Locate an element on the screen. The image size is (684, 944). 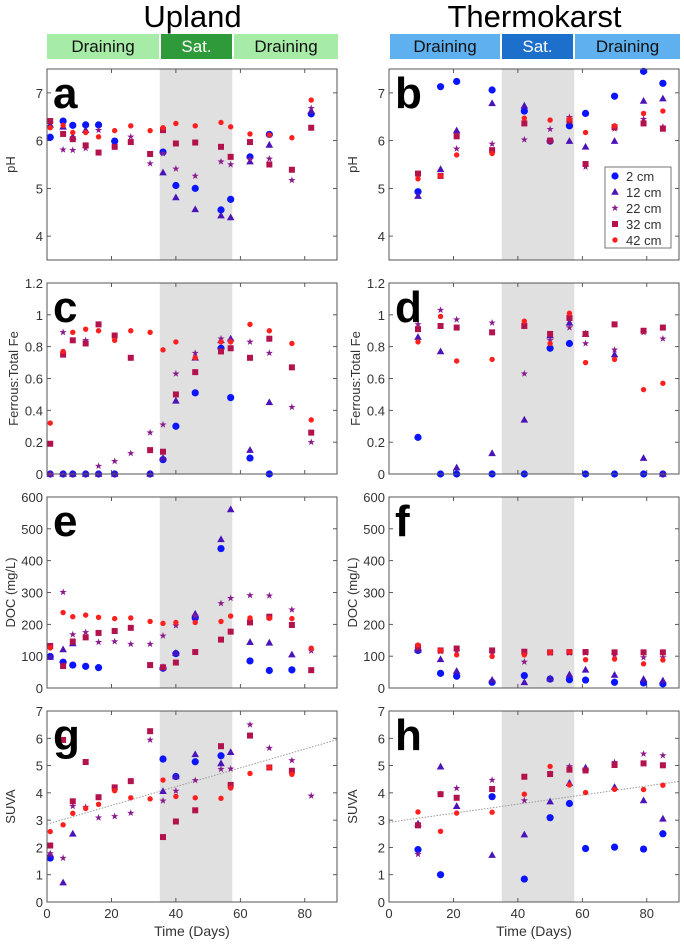
y-axis-label: pH is located at coordinates (10, 164).